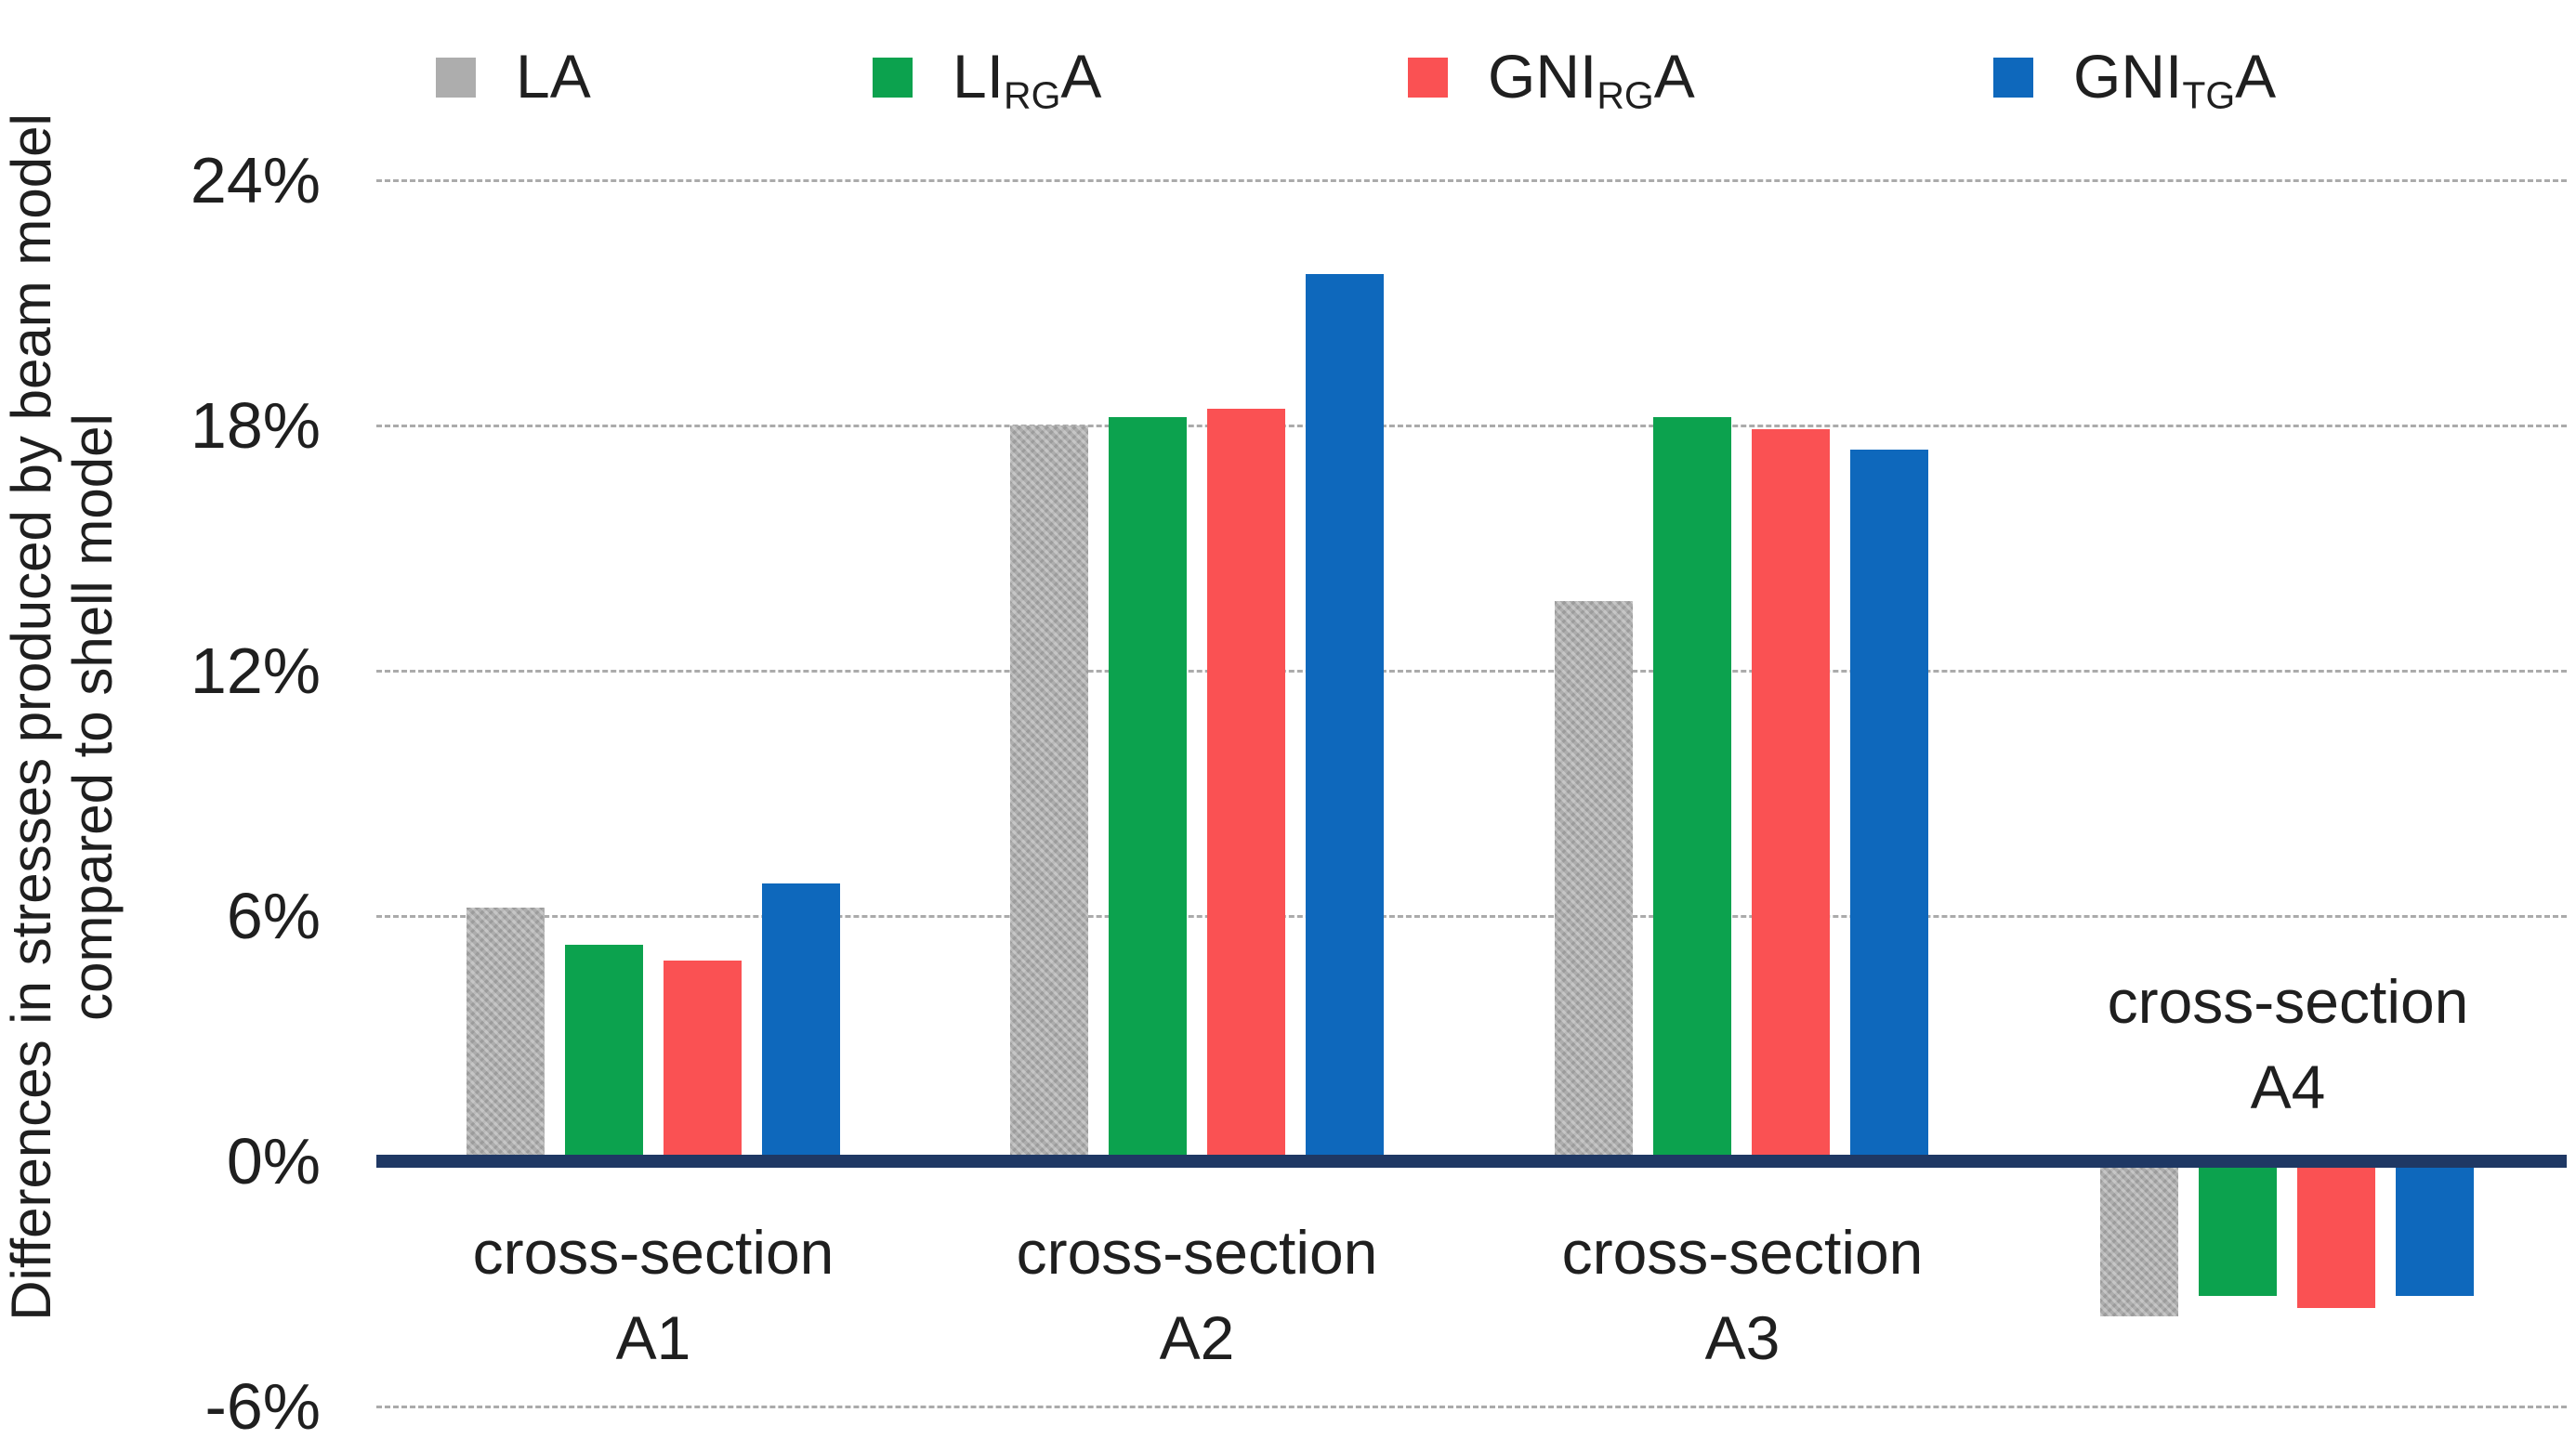 The width and height of the screenshot is (2576, 1452). What do you see at coordinates (2013, 78) in the screenshot?
I see `legend-swatch-GNITGA` at bounding box center [2013, 78].